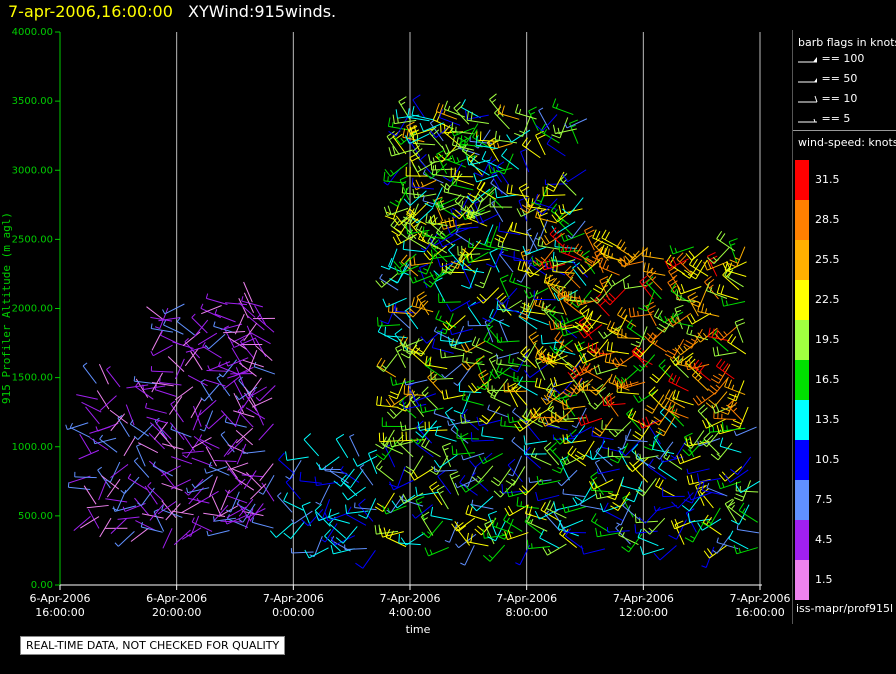  I want to click on data-source-label: iss-mapr/prof915l, so click(845, 608).